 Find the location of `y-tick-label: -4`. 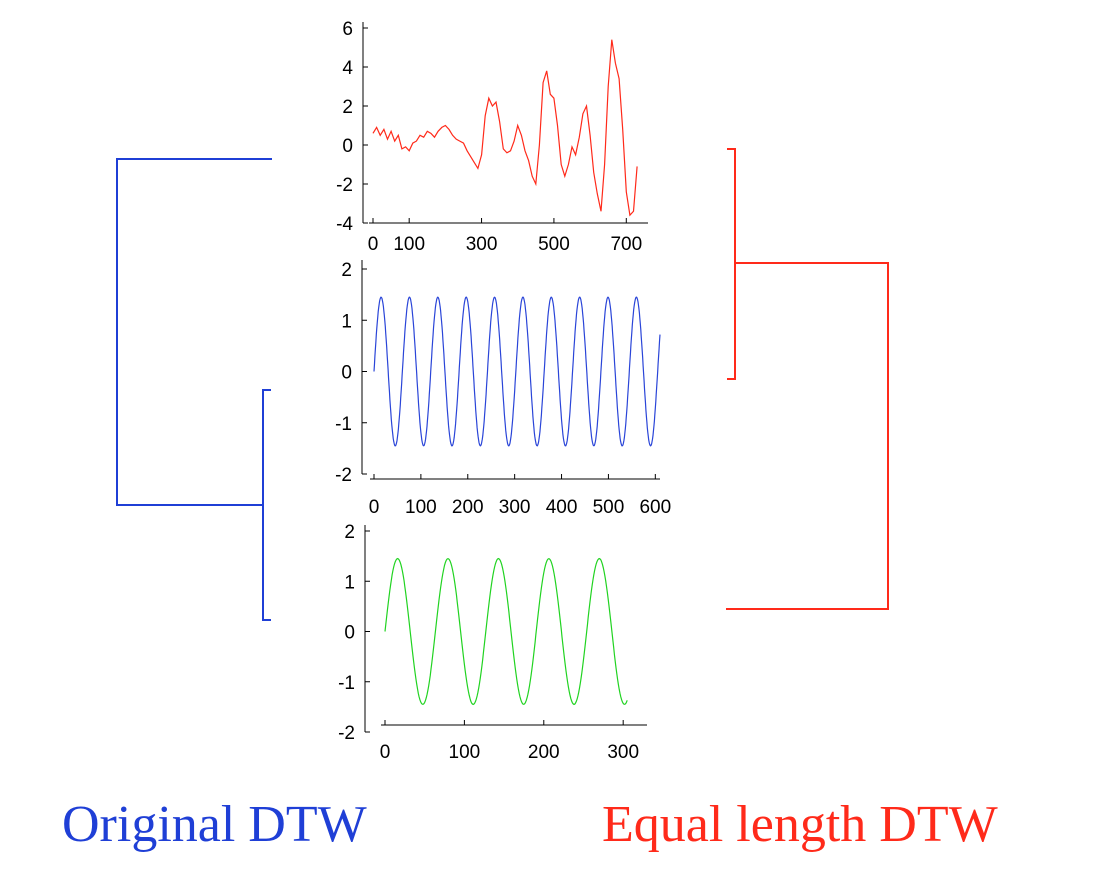

y-tick-label: -4 is located at coordinates (344, 224).